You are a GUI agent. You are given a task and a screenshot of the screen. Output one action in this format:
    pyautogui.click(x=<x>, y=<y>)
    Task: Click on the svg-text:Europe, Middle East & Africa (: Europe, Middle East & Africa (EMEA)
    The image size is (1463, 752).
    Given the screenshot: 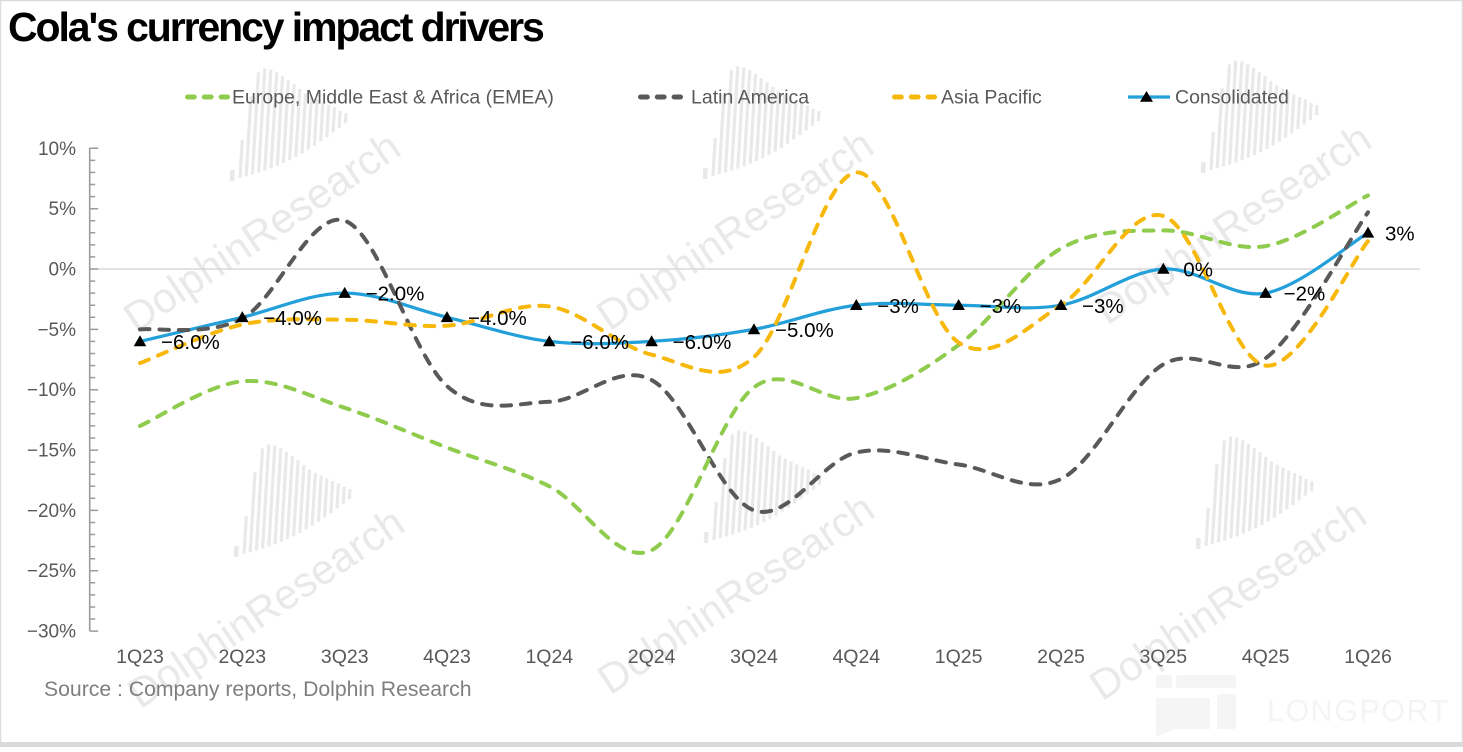 What is the action you would take?
    pyautogui.click(x=393, y=98)
    